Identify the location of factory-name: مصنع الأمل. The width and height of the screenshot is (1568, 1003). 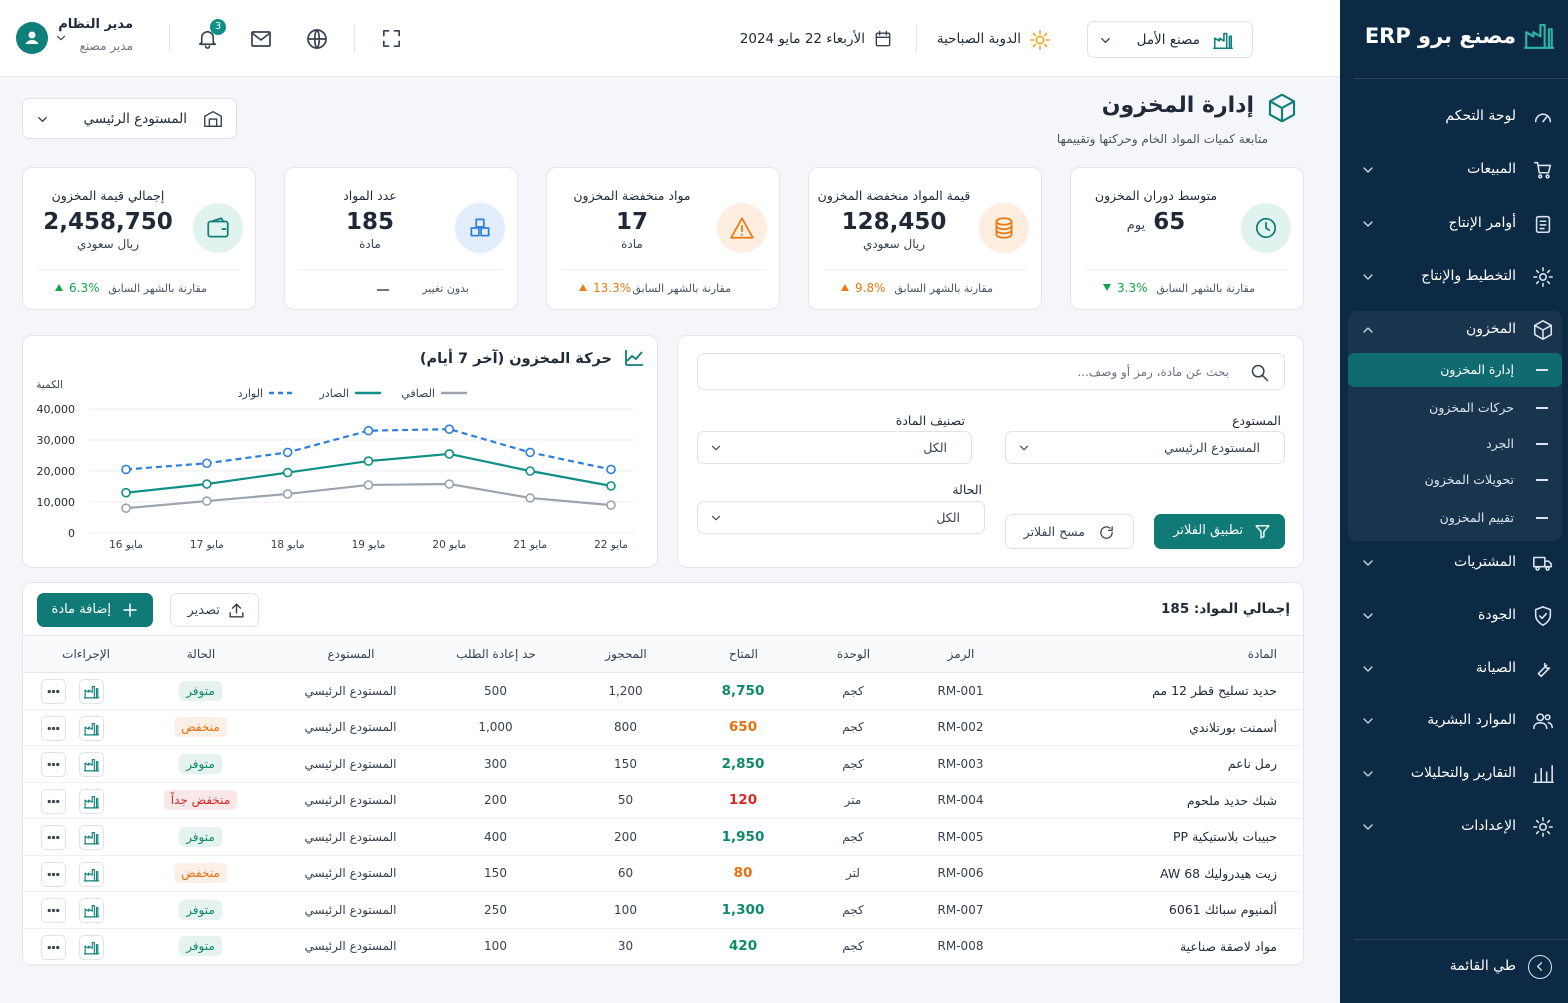
(1168, 40).